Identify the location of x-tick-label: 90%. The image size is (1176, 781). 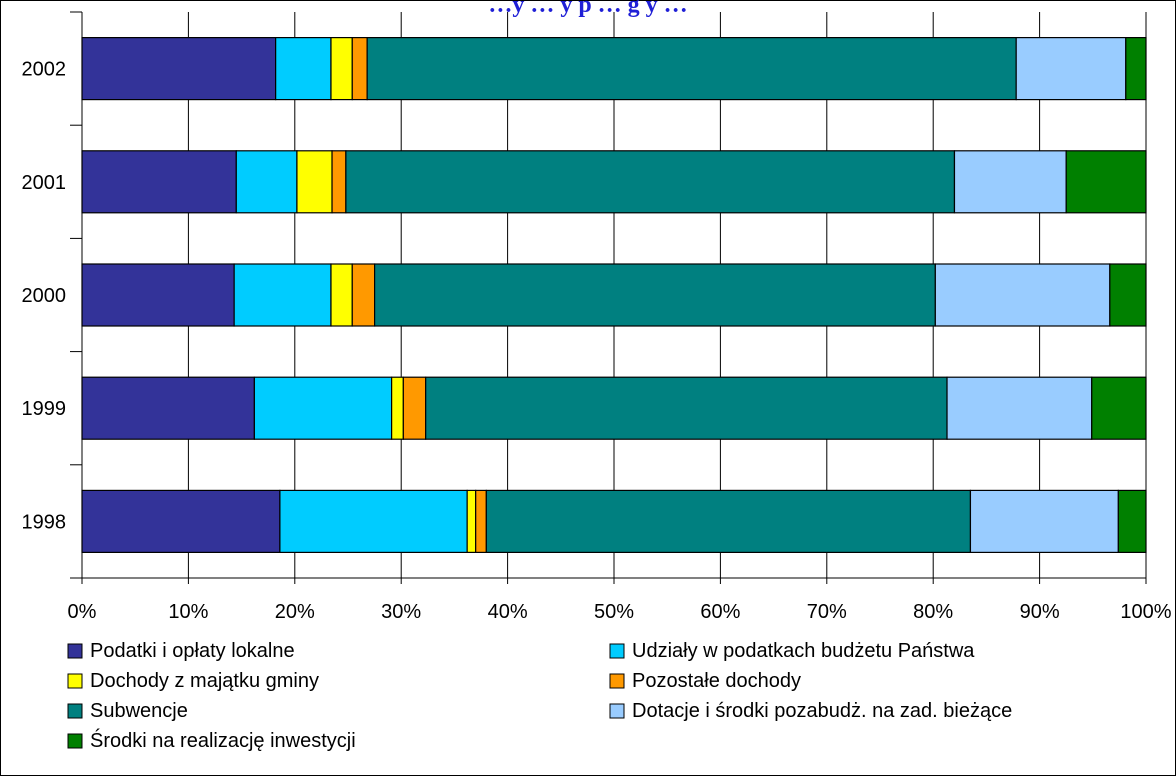
(1040, 612).